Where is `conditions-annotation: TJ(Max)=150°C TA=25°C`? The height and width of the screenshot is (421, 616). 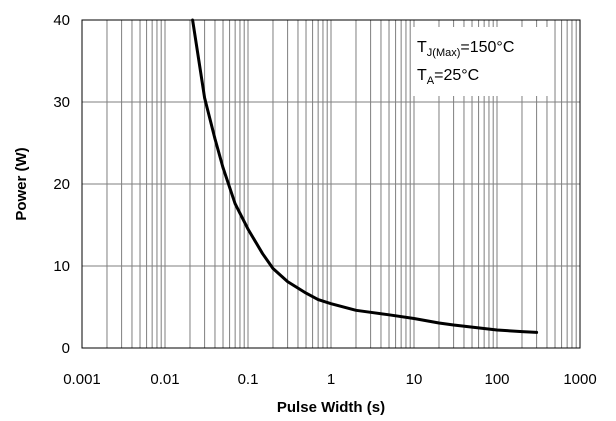 conditions-annotation: TJ(Max)=150°C TA=25°C is located at coordinates (480, 61).